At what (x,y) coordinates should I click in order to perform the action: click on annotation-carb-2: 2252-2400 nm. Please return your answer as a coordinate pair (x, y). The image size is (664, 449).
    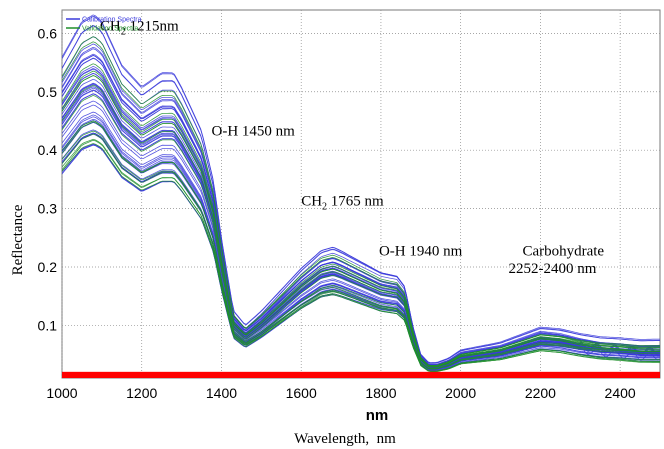
    Looking at the image, I should click on (553, 269).